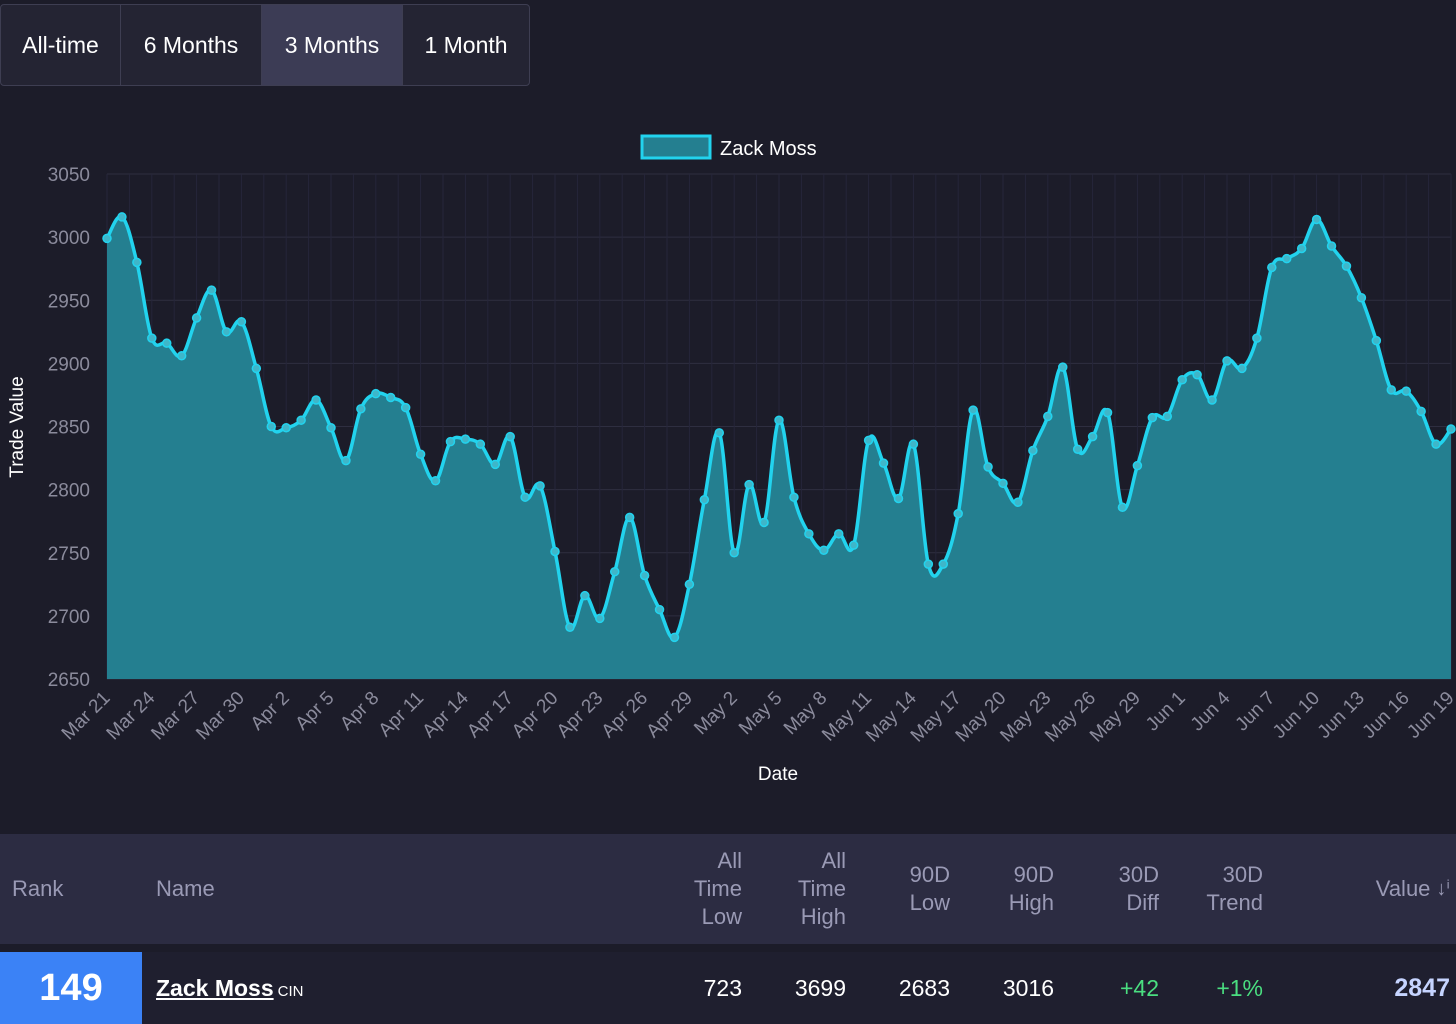  Describe the element at coordinates (728, 147) in the screenshot. I see `chart-legend: Zack Moss` at that location.